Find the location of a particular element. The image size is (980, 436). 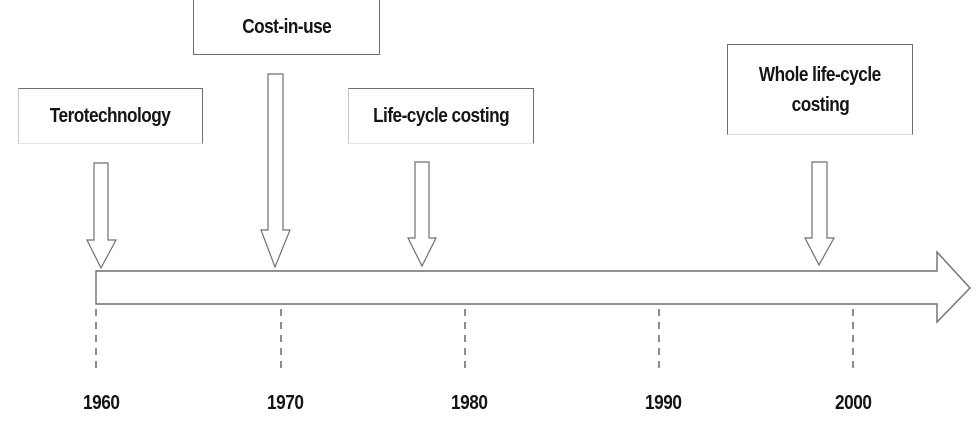

event-label-line-2: costing is located at coordinates (820, 104).